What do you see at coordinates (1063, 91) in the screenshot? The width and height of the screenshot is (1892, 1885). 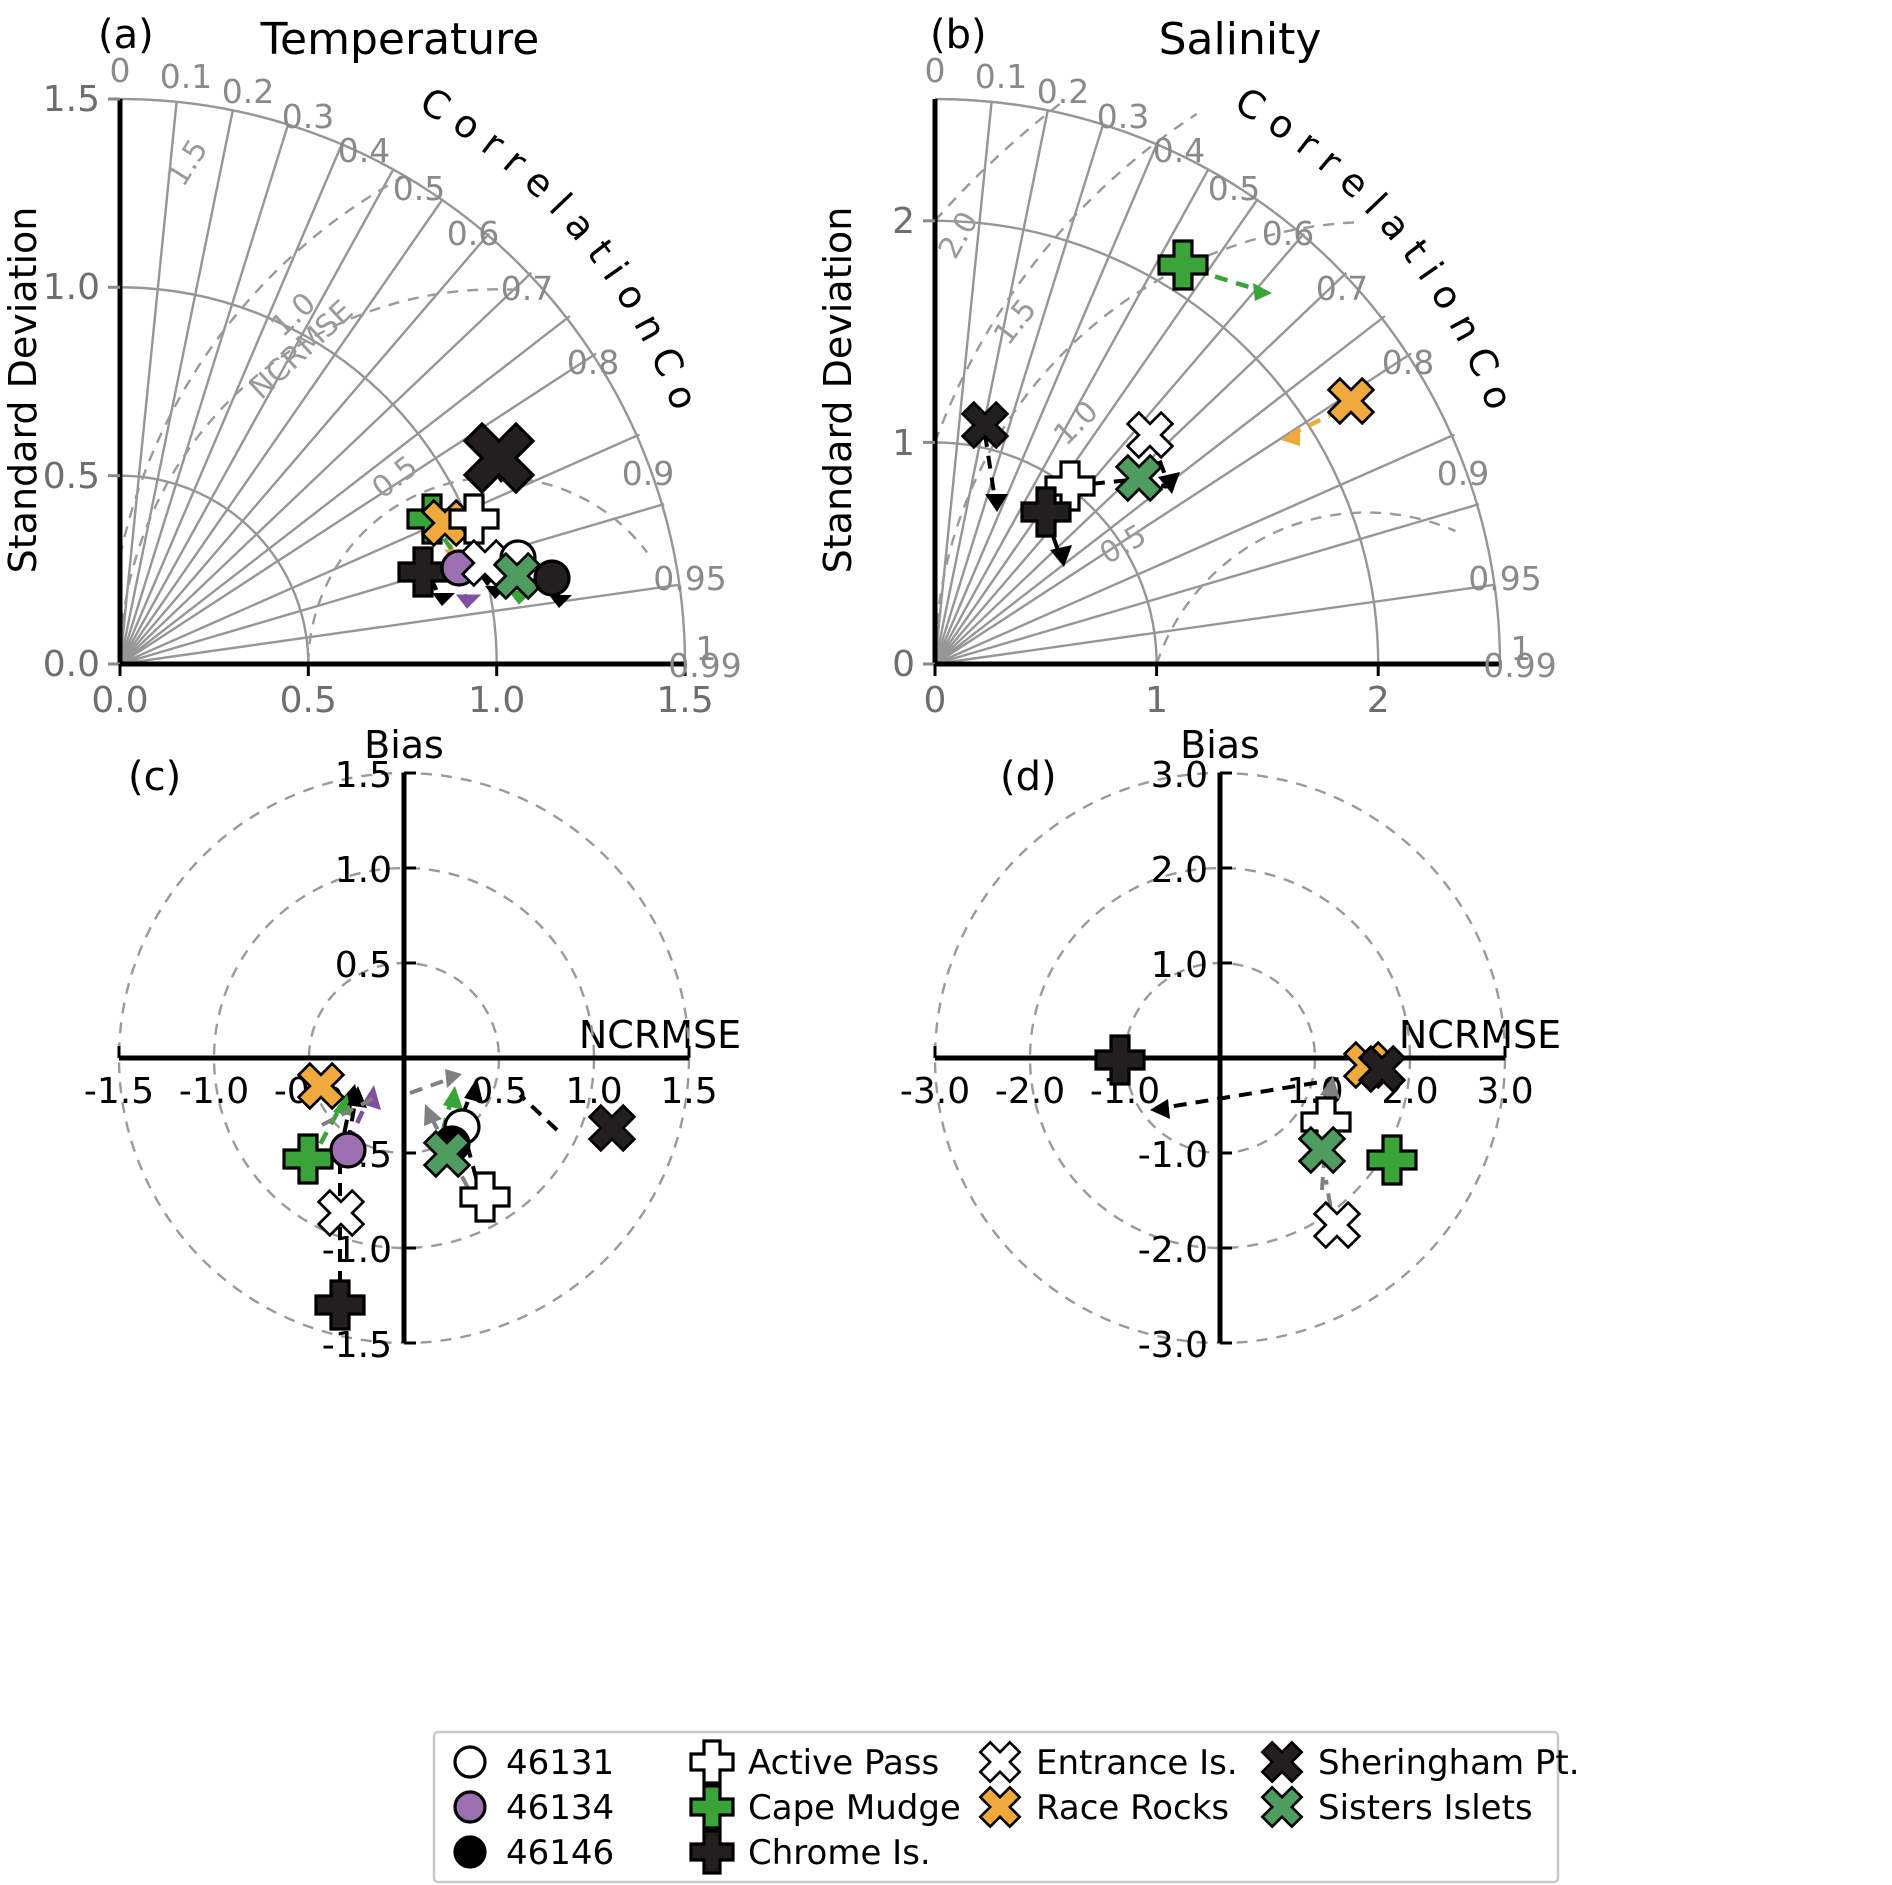 I see `panel-b-corrtick-2: 0.2` at bounding box center [1063, 91].